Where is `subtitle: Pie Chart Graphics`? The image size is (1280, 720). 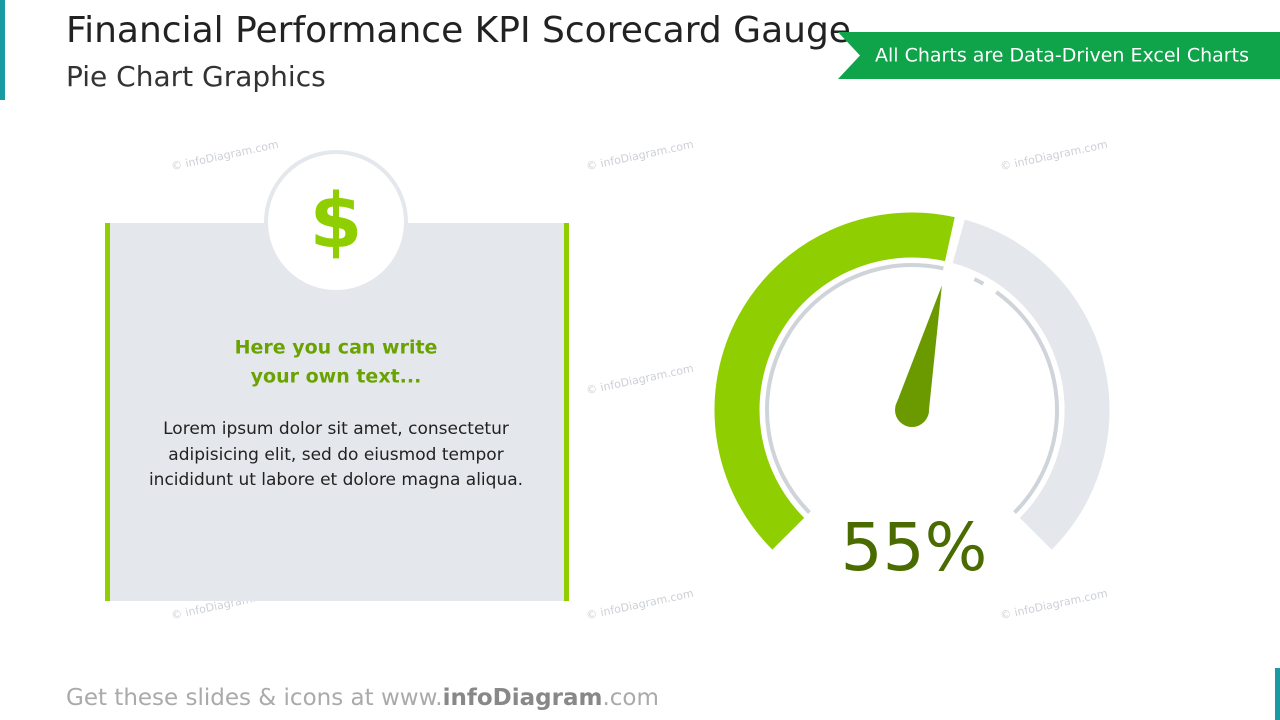 subtitle: Pie Chart Graphics is located at coordinates (196, 76).